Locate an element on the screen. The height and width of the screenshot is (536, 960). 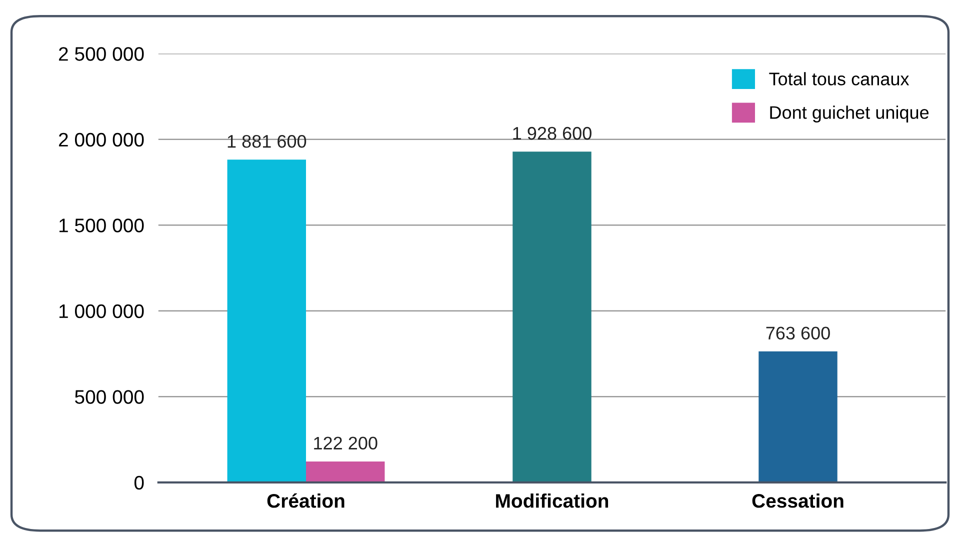
y-tick-label: 1 500 000 is located at coordinates (102, 225).